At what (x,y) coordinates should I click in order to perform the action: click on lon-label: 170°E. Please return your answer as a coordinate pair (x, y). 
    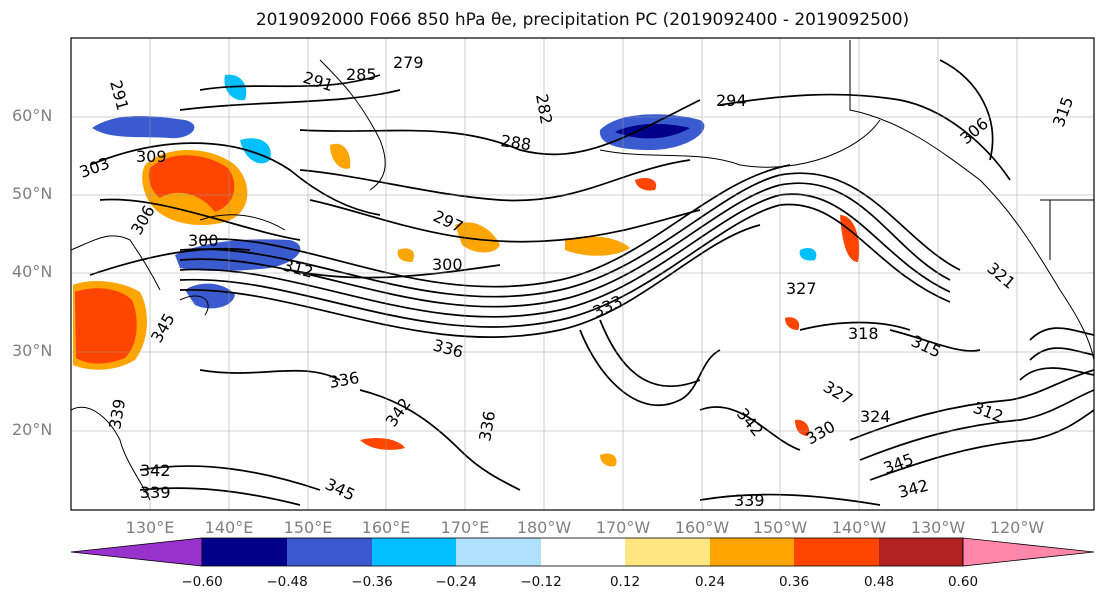
    Looking at the image, I should click on (465, 527).